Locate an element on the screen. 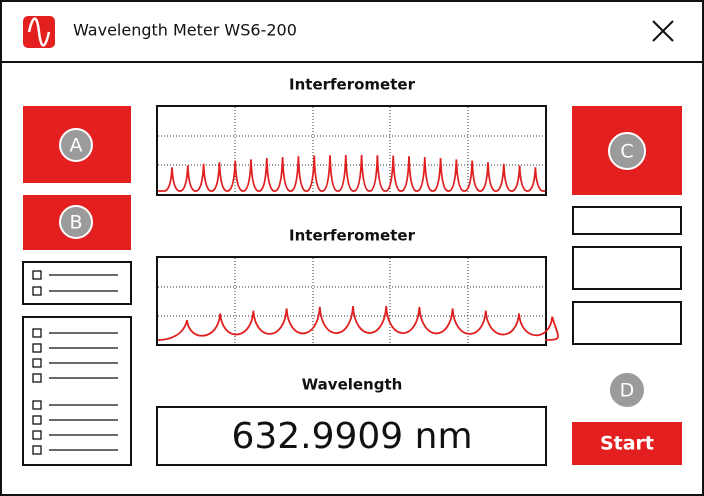  marker-circle is located at coordinates (627, 390).